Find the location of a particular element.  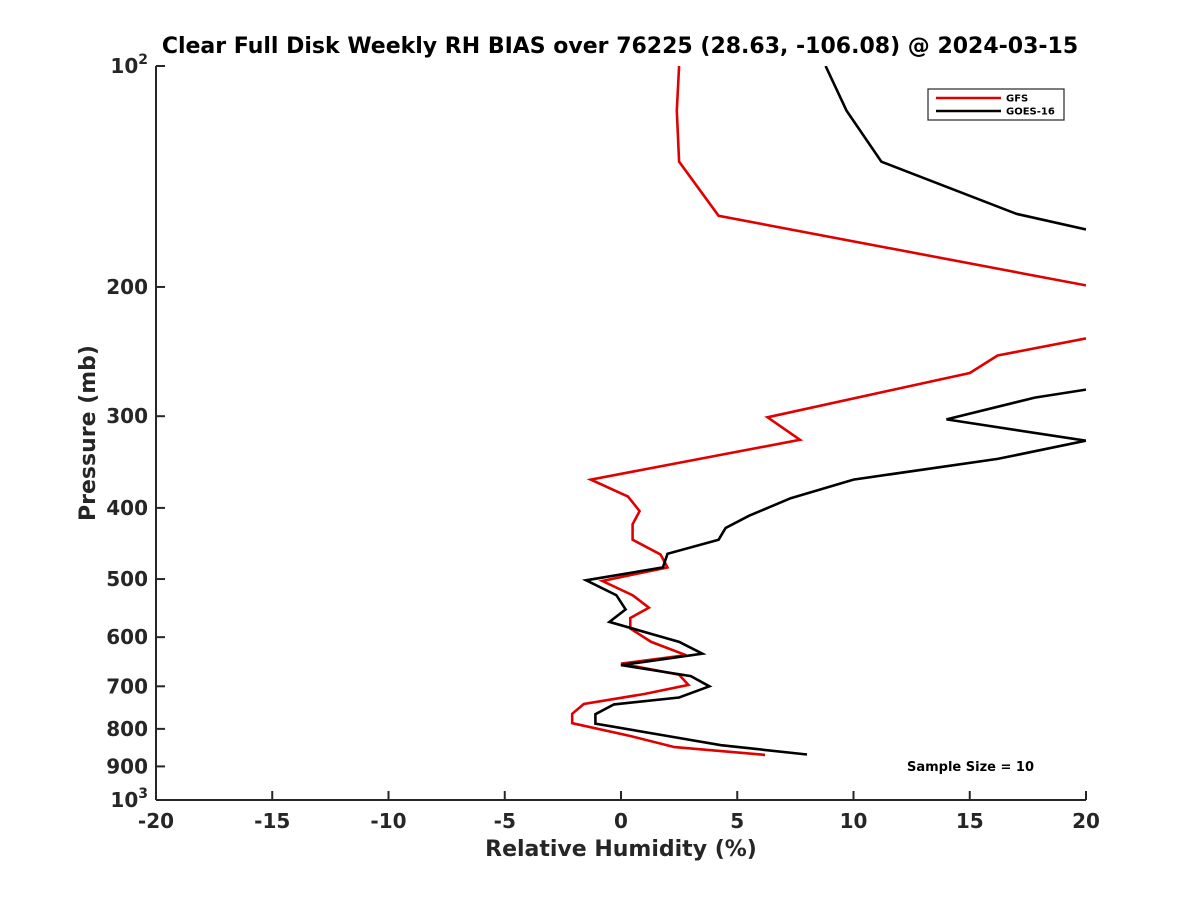

x-axis-label: Relative Humidity (%) is located at coordinates (621, 849).